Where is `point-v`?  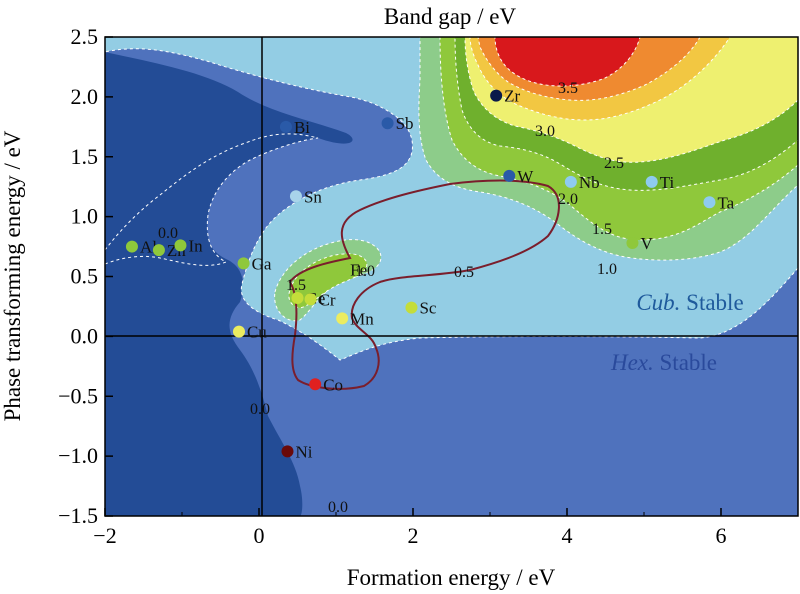 point-v is located at coordinates (632, 242).